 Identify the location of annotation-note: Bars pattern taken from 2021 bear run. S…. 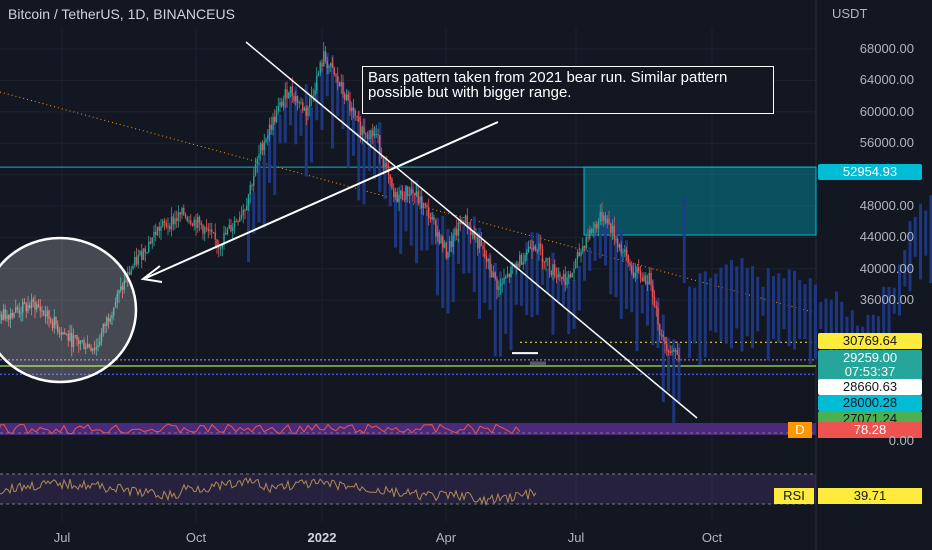
(568, 90).